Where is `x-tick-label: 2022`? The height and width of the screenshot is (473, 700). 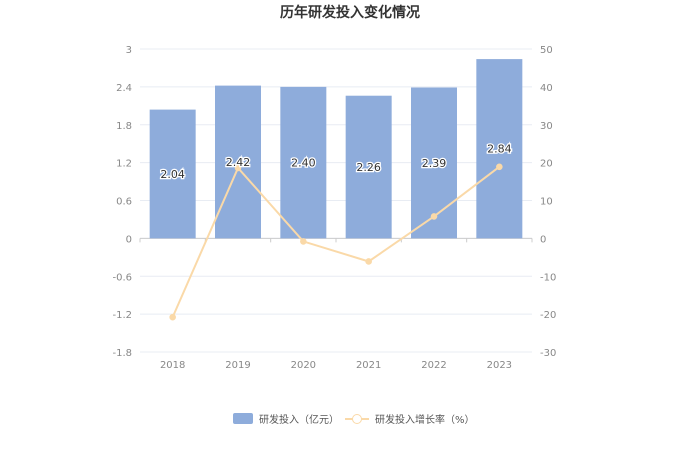 x-tick-label: 2022 is located at coordinates (433, 365).